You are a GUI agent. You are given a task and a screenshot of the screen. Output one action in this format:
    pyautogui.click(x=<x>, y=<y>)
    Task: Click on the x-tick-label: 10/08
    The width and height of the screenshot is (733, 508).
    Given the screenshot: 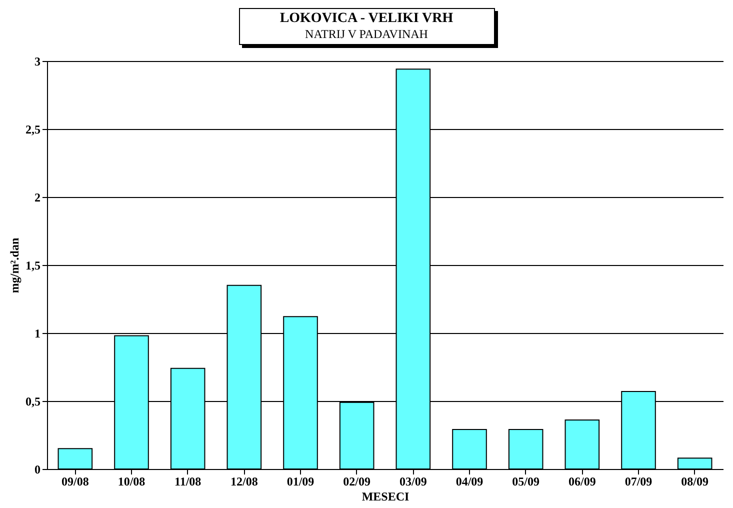 What is the action you would take?
    pyautogui.click(x=132, y=481)
    